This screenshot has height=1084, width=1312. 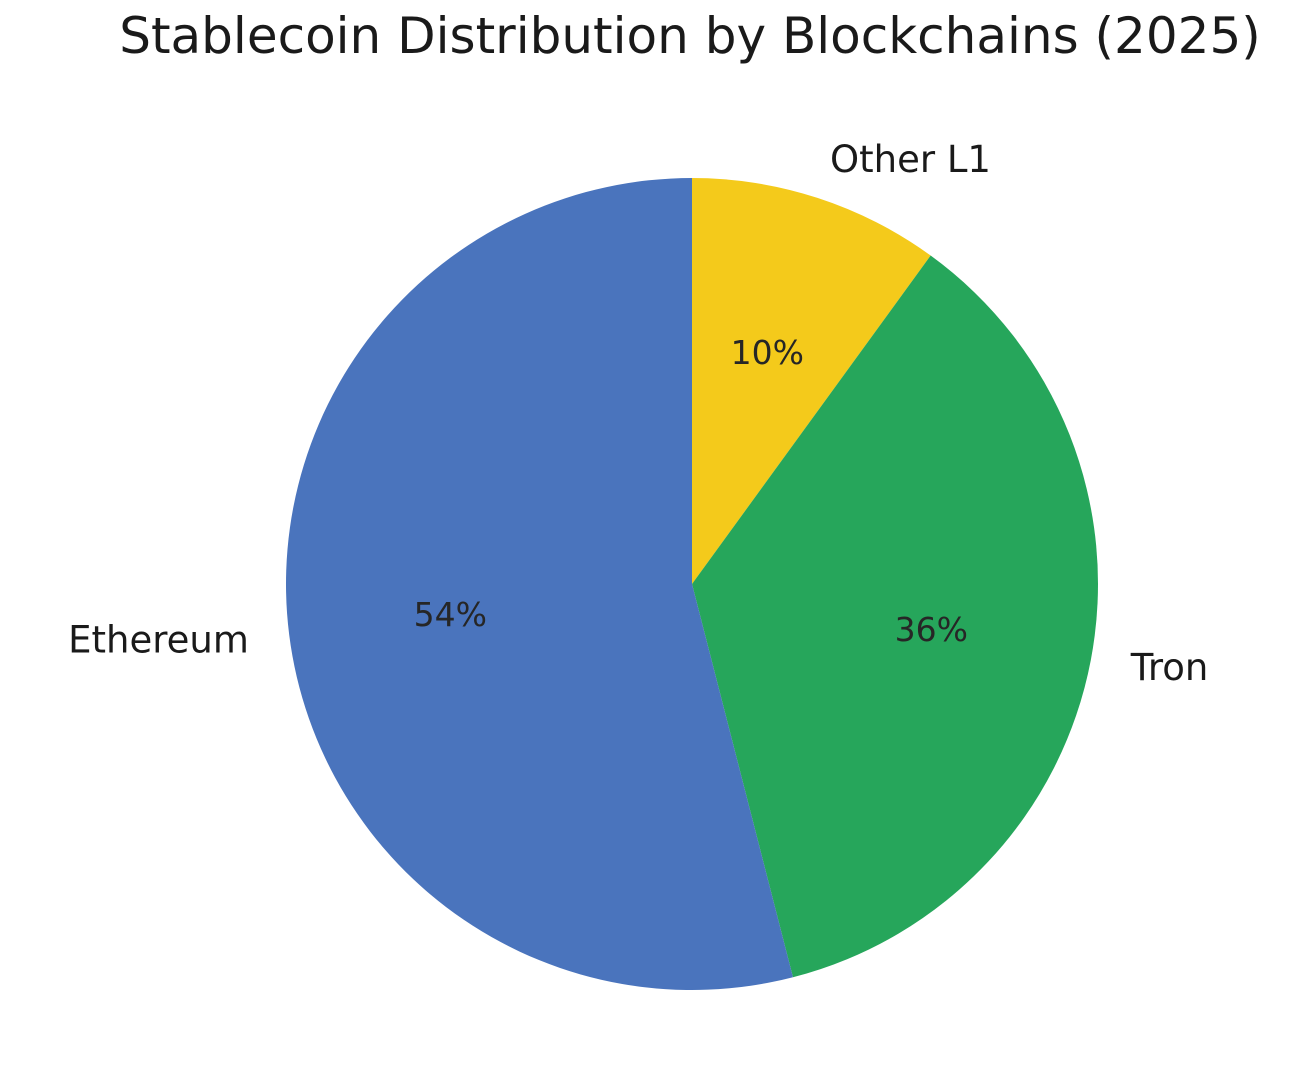 What do you see at coordinates (910, 159) in the screenshot?
I see `slice-label-other-l1: Other L1` at bounding box center [910, 159].